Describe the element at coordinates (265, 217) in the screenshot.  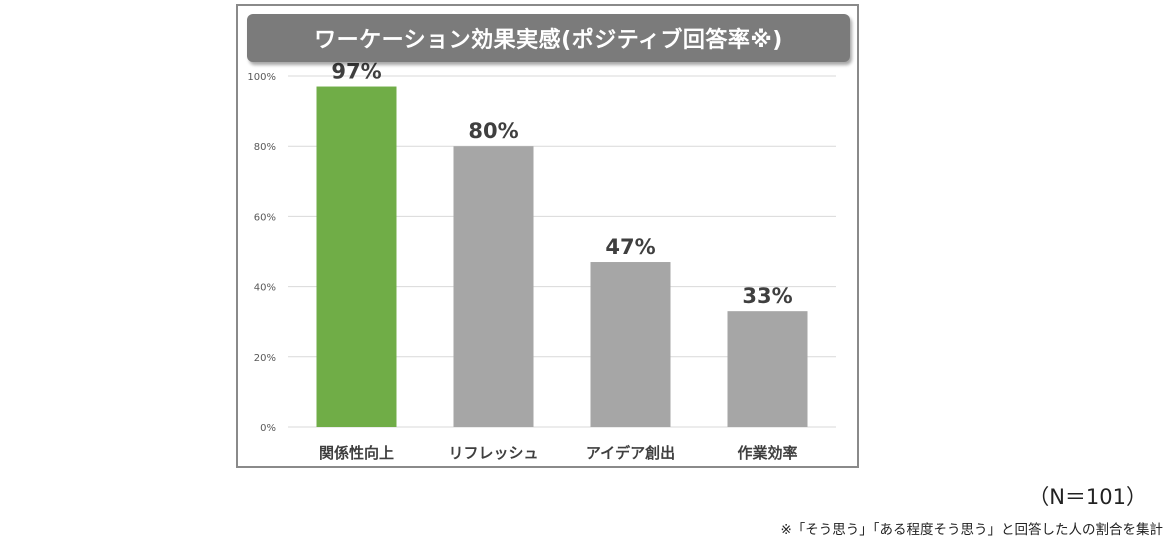
I see `y-tick-label: 60%` at that location.